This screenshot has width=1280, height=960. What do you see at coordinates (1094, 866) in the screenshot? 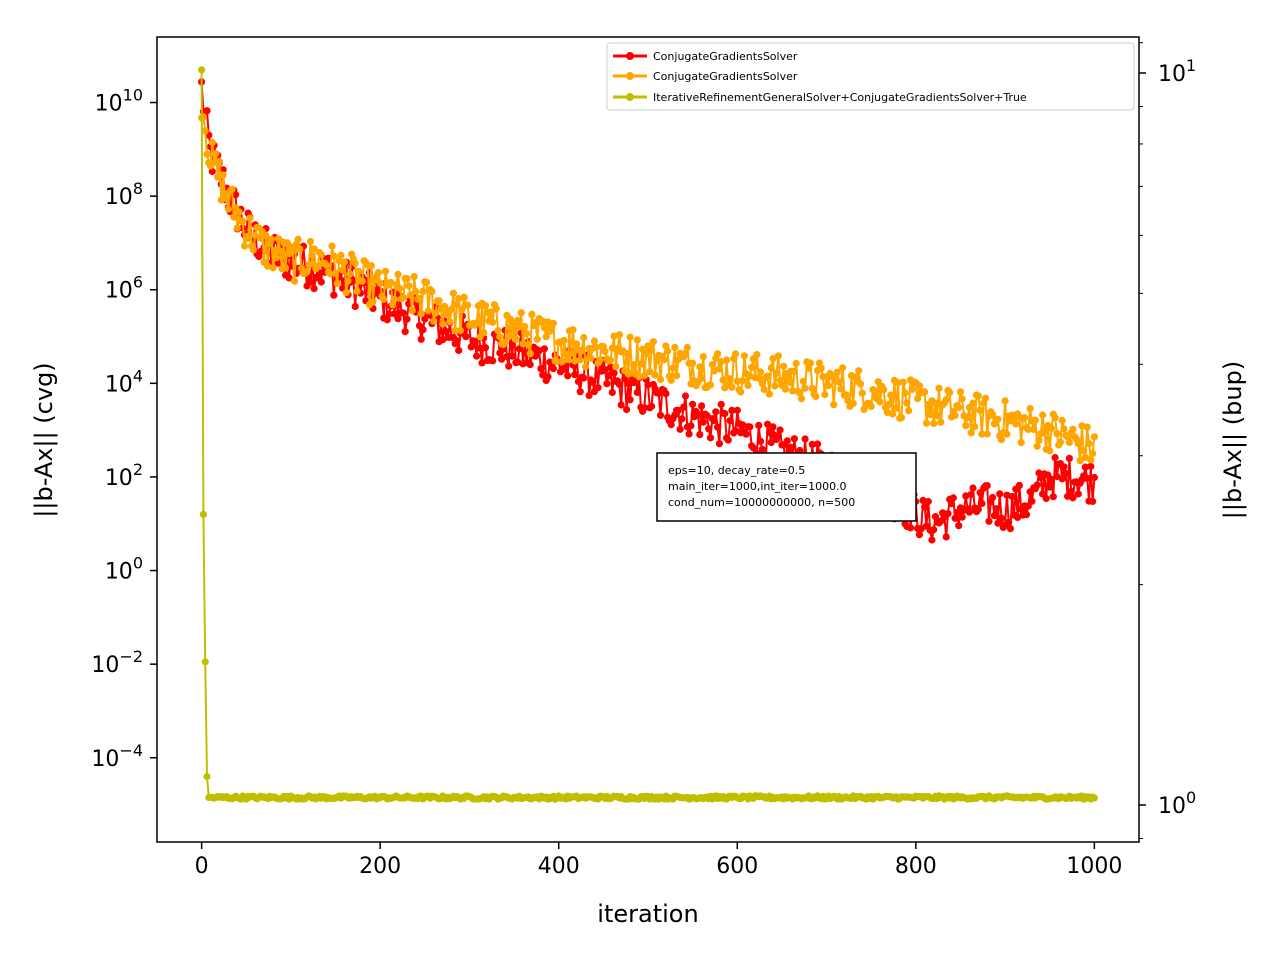
I see `x-tick-label: 1000` at bounding box center [1094, 866].